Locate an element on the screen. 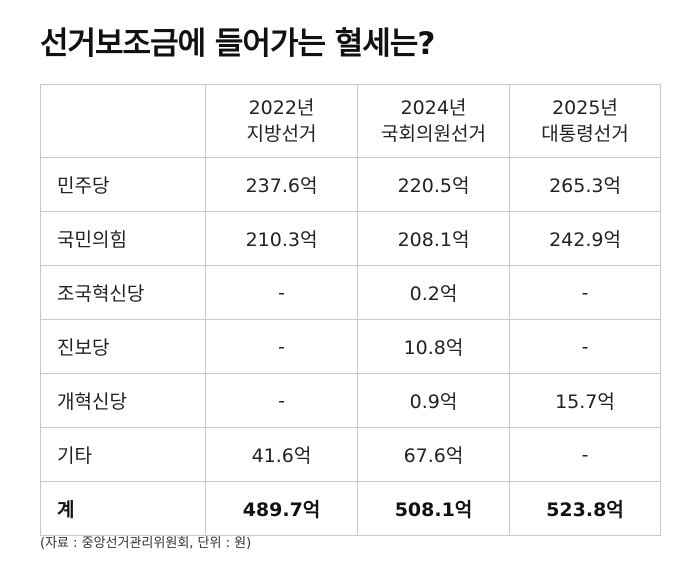 This screenshot has height=566, width=700. column-year: 2024년 is located at coordinates (433, 108).